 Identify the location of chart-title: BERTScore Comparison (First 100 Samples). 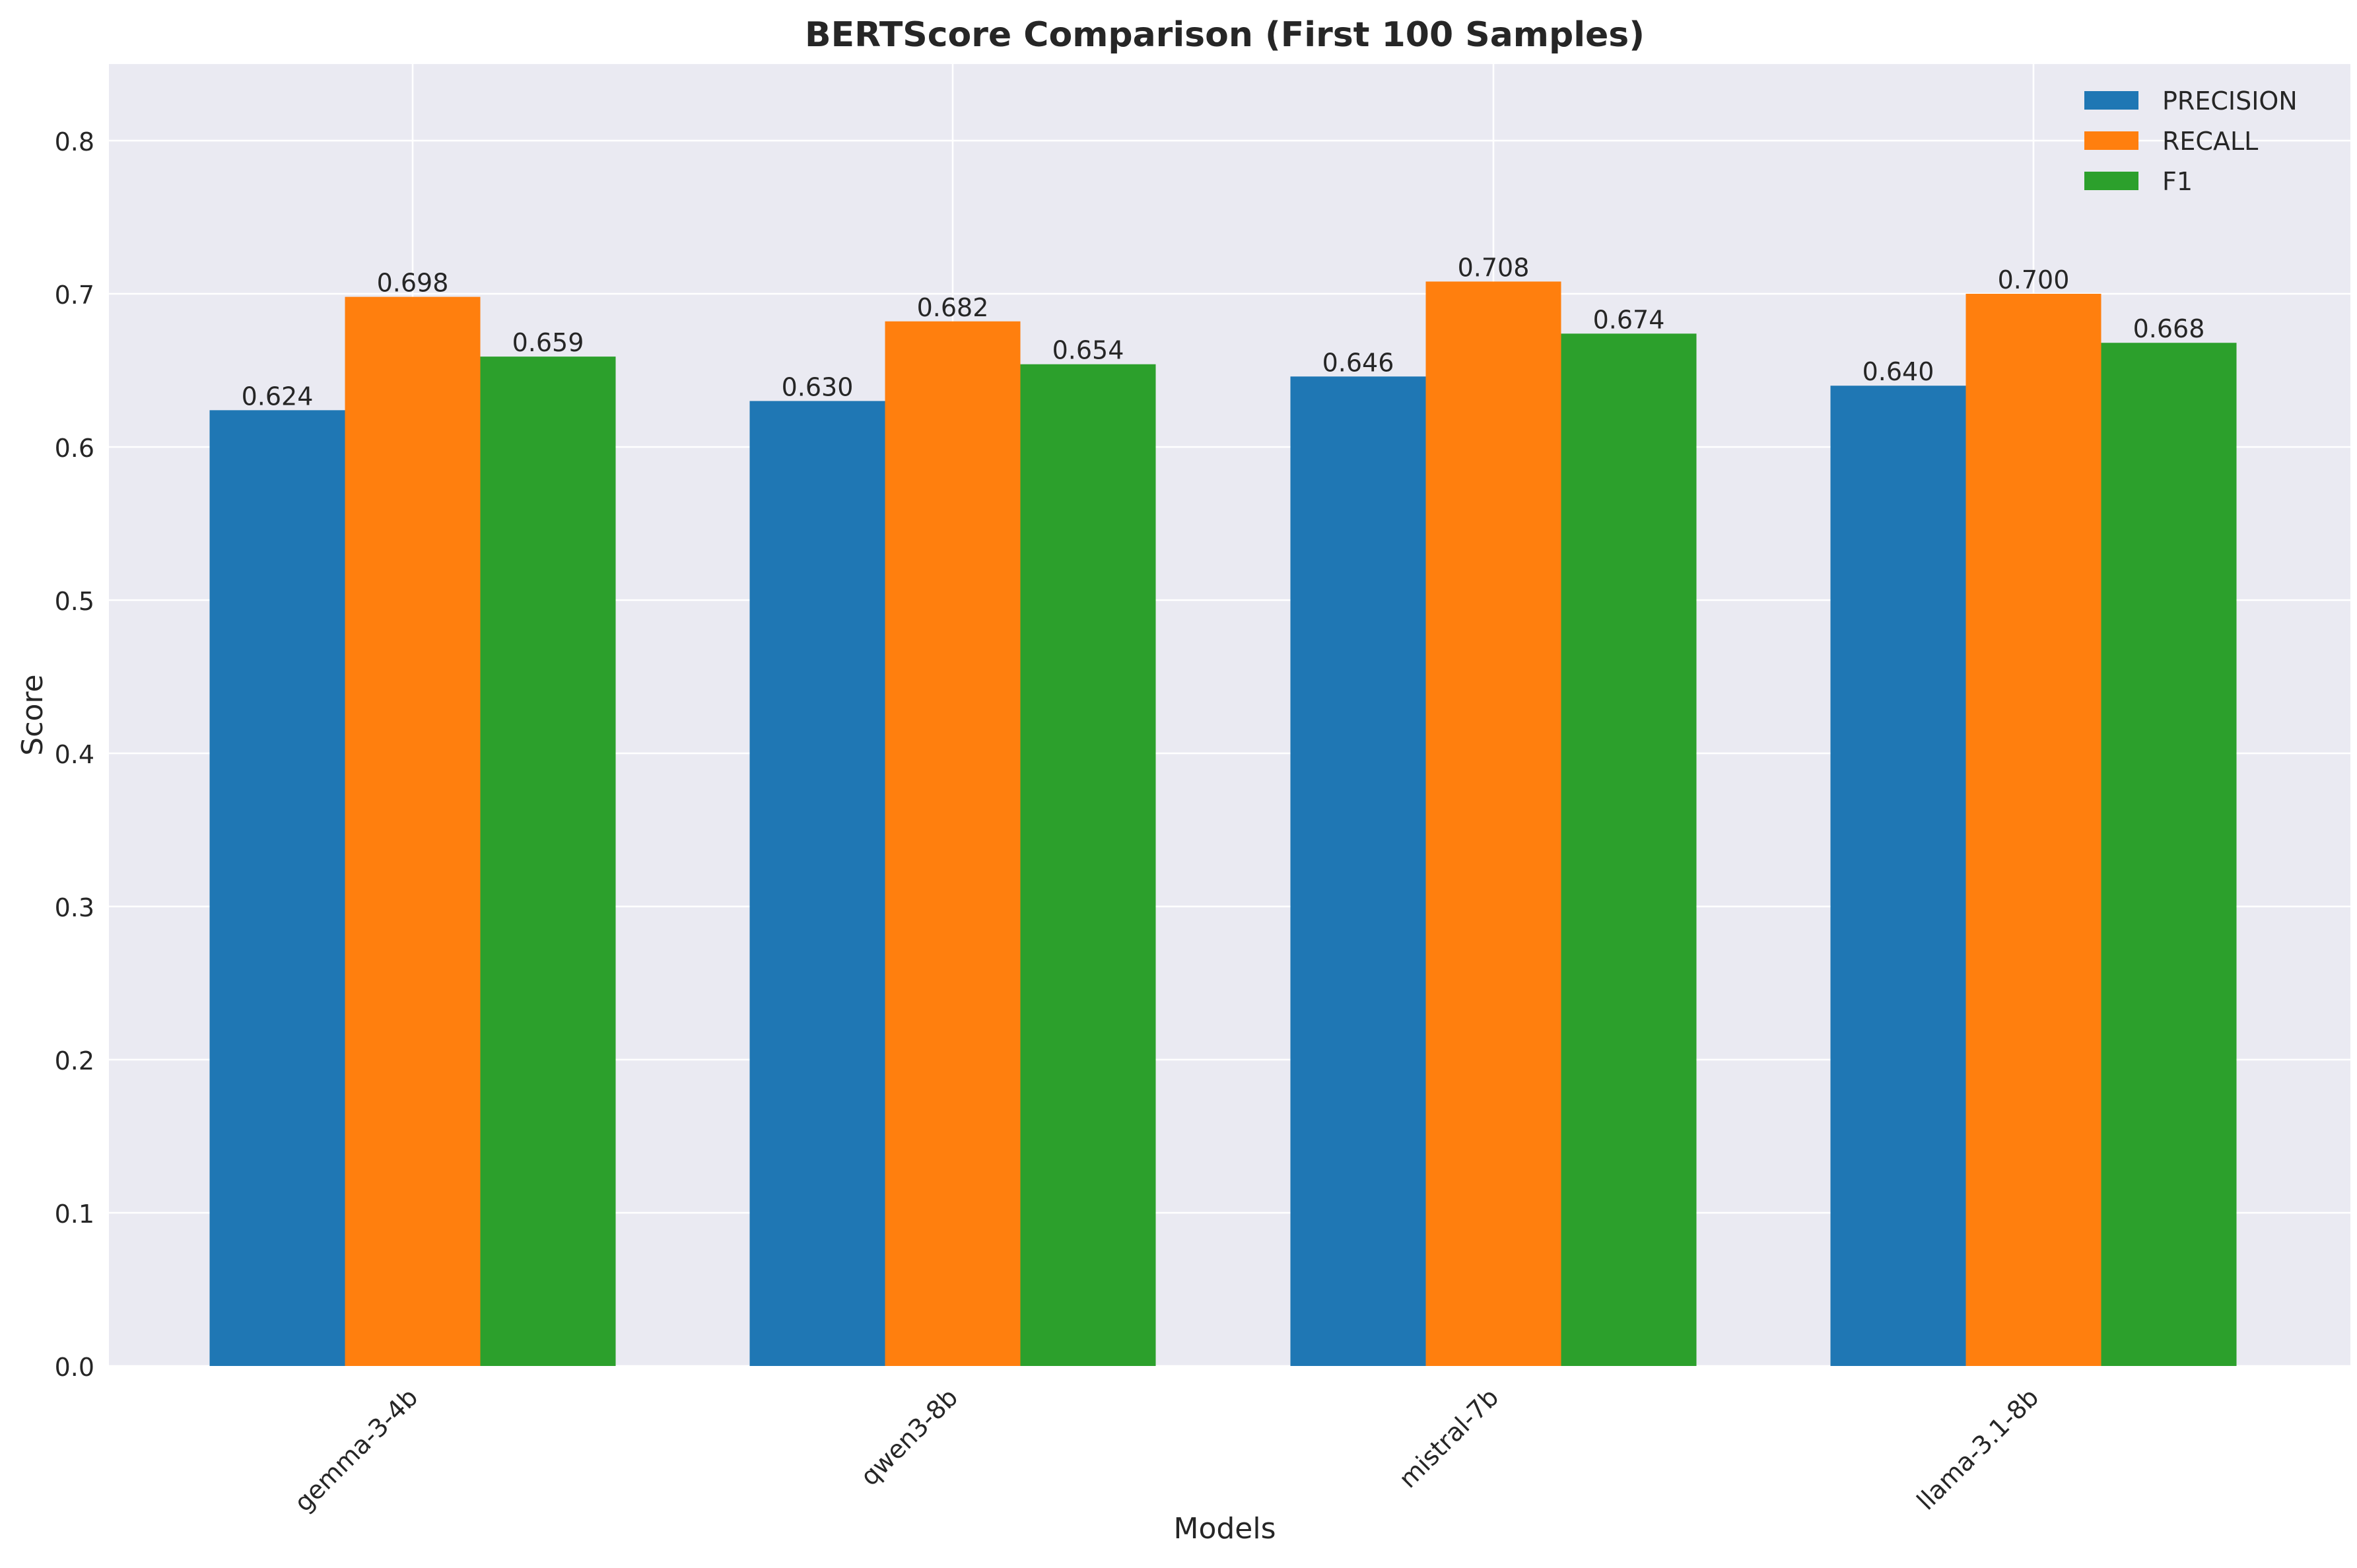
(1225, 35).